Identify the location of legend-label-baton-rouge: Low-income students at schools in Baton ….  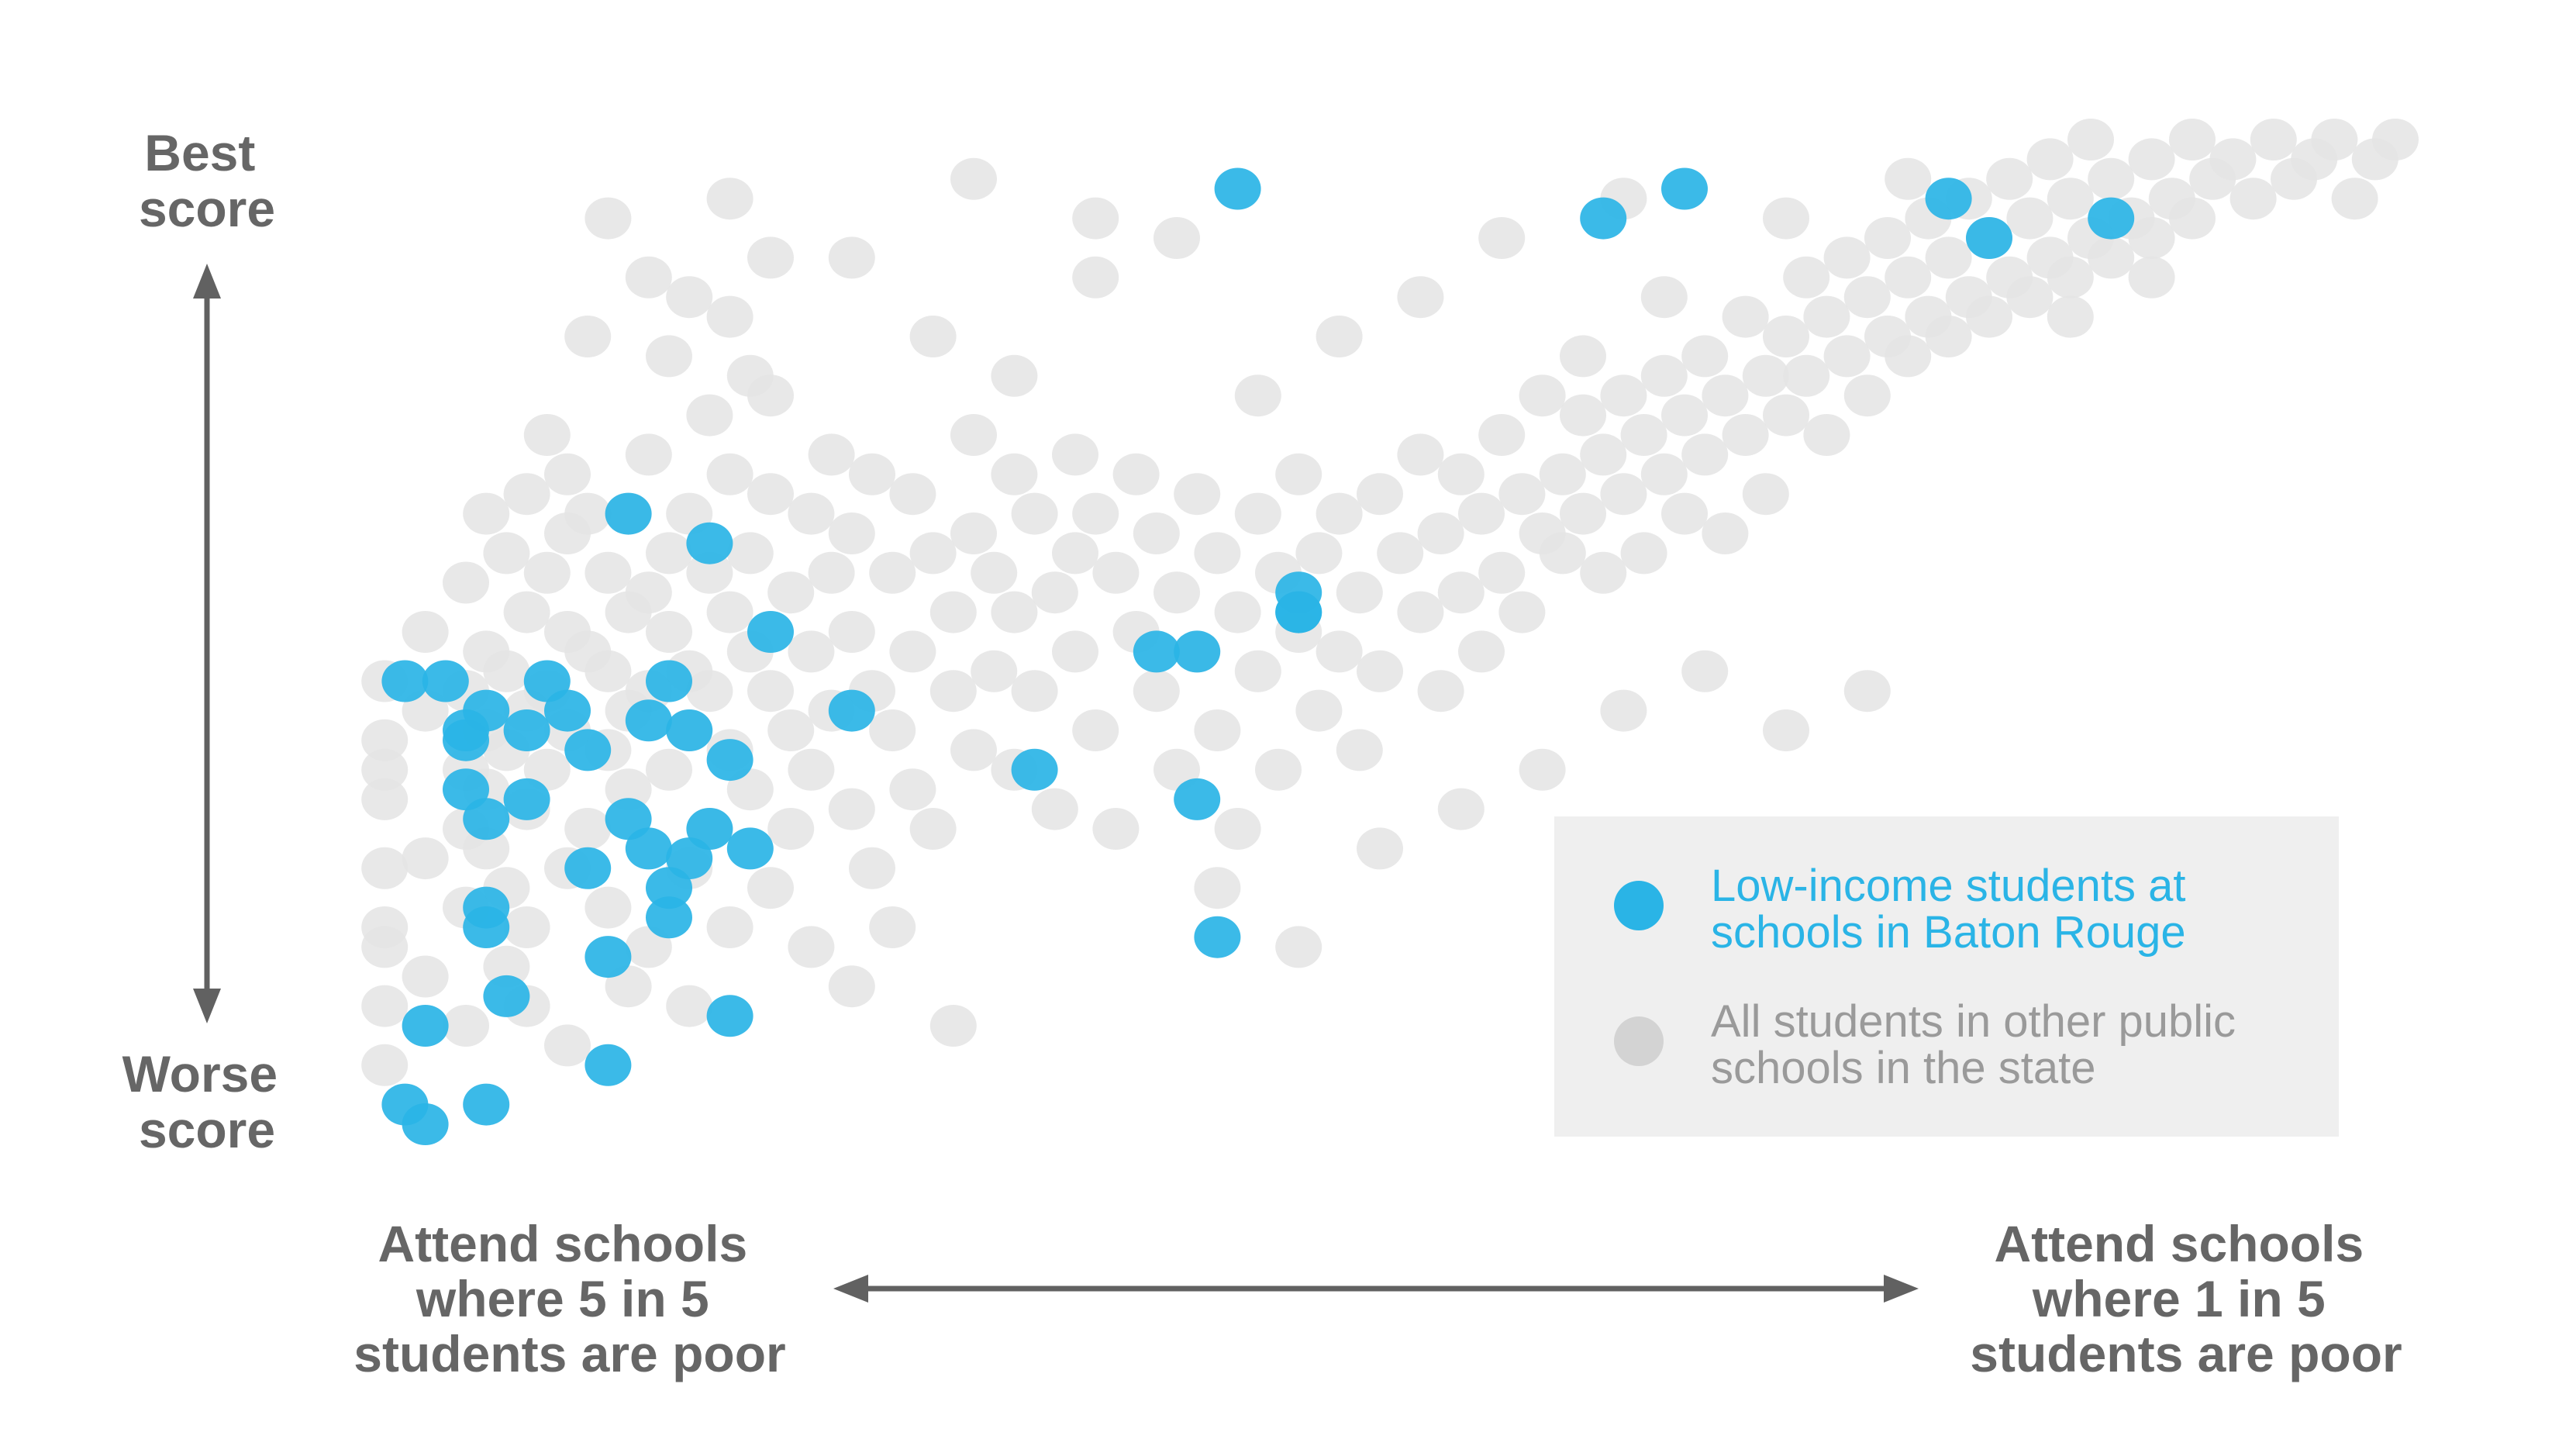
(1954, 910).